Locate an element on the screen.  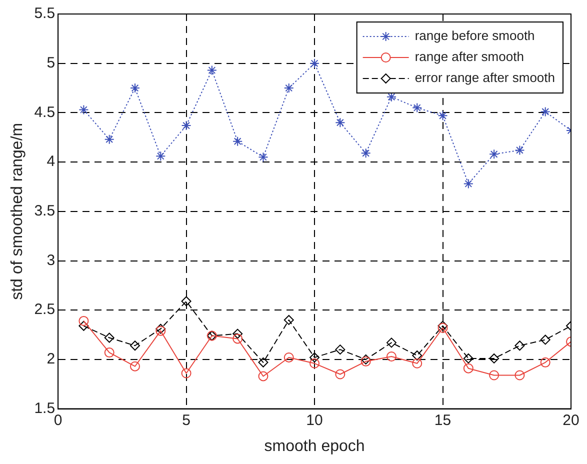
legend-label: range after smooth is located at coordinates (469, 56).